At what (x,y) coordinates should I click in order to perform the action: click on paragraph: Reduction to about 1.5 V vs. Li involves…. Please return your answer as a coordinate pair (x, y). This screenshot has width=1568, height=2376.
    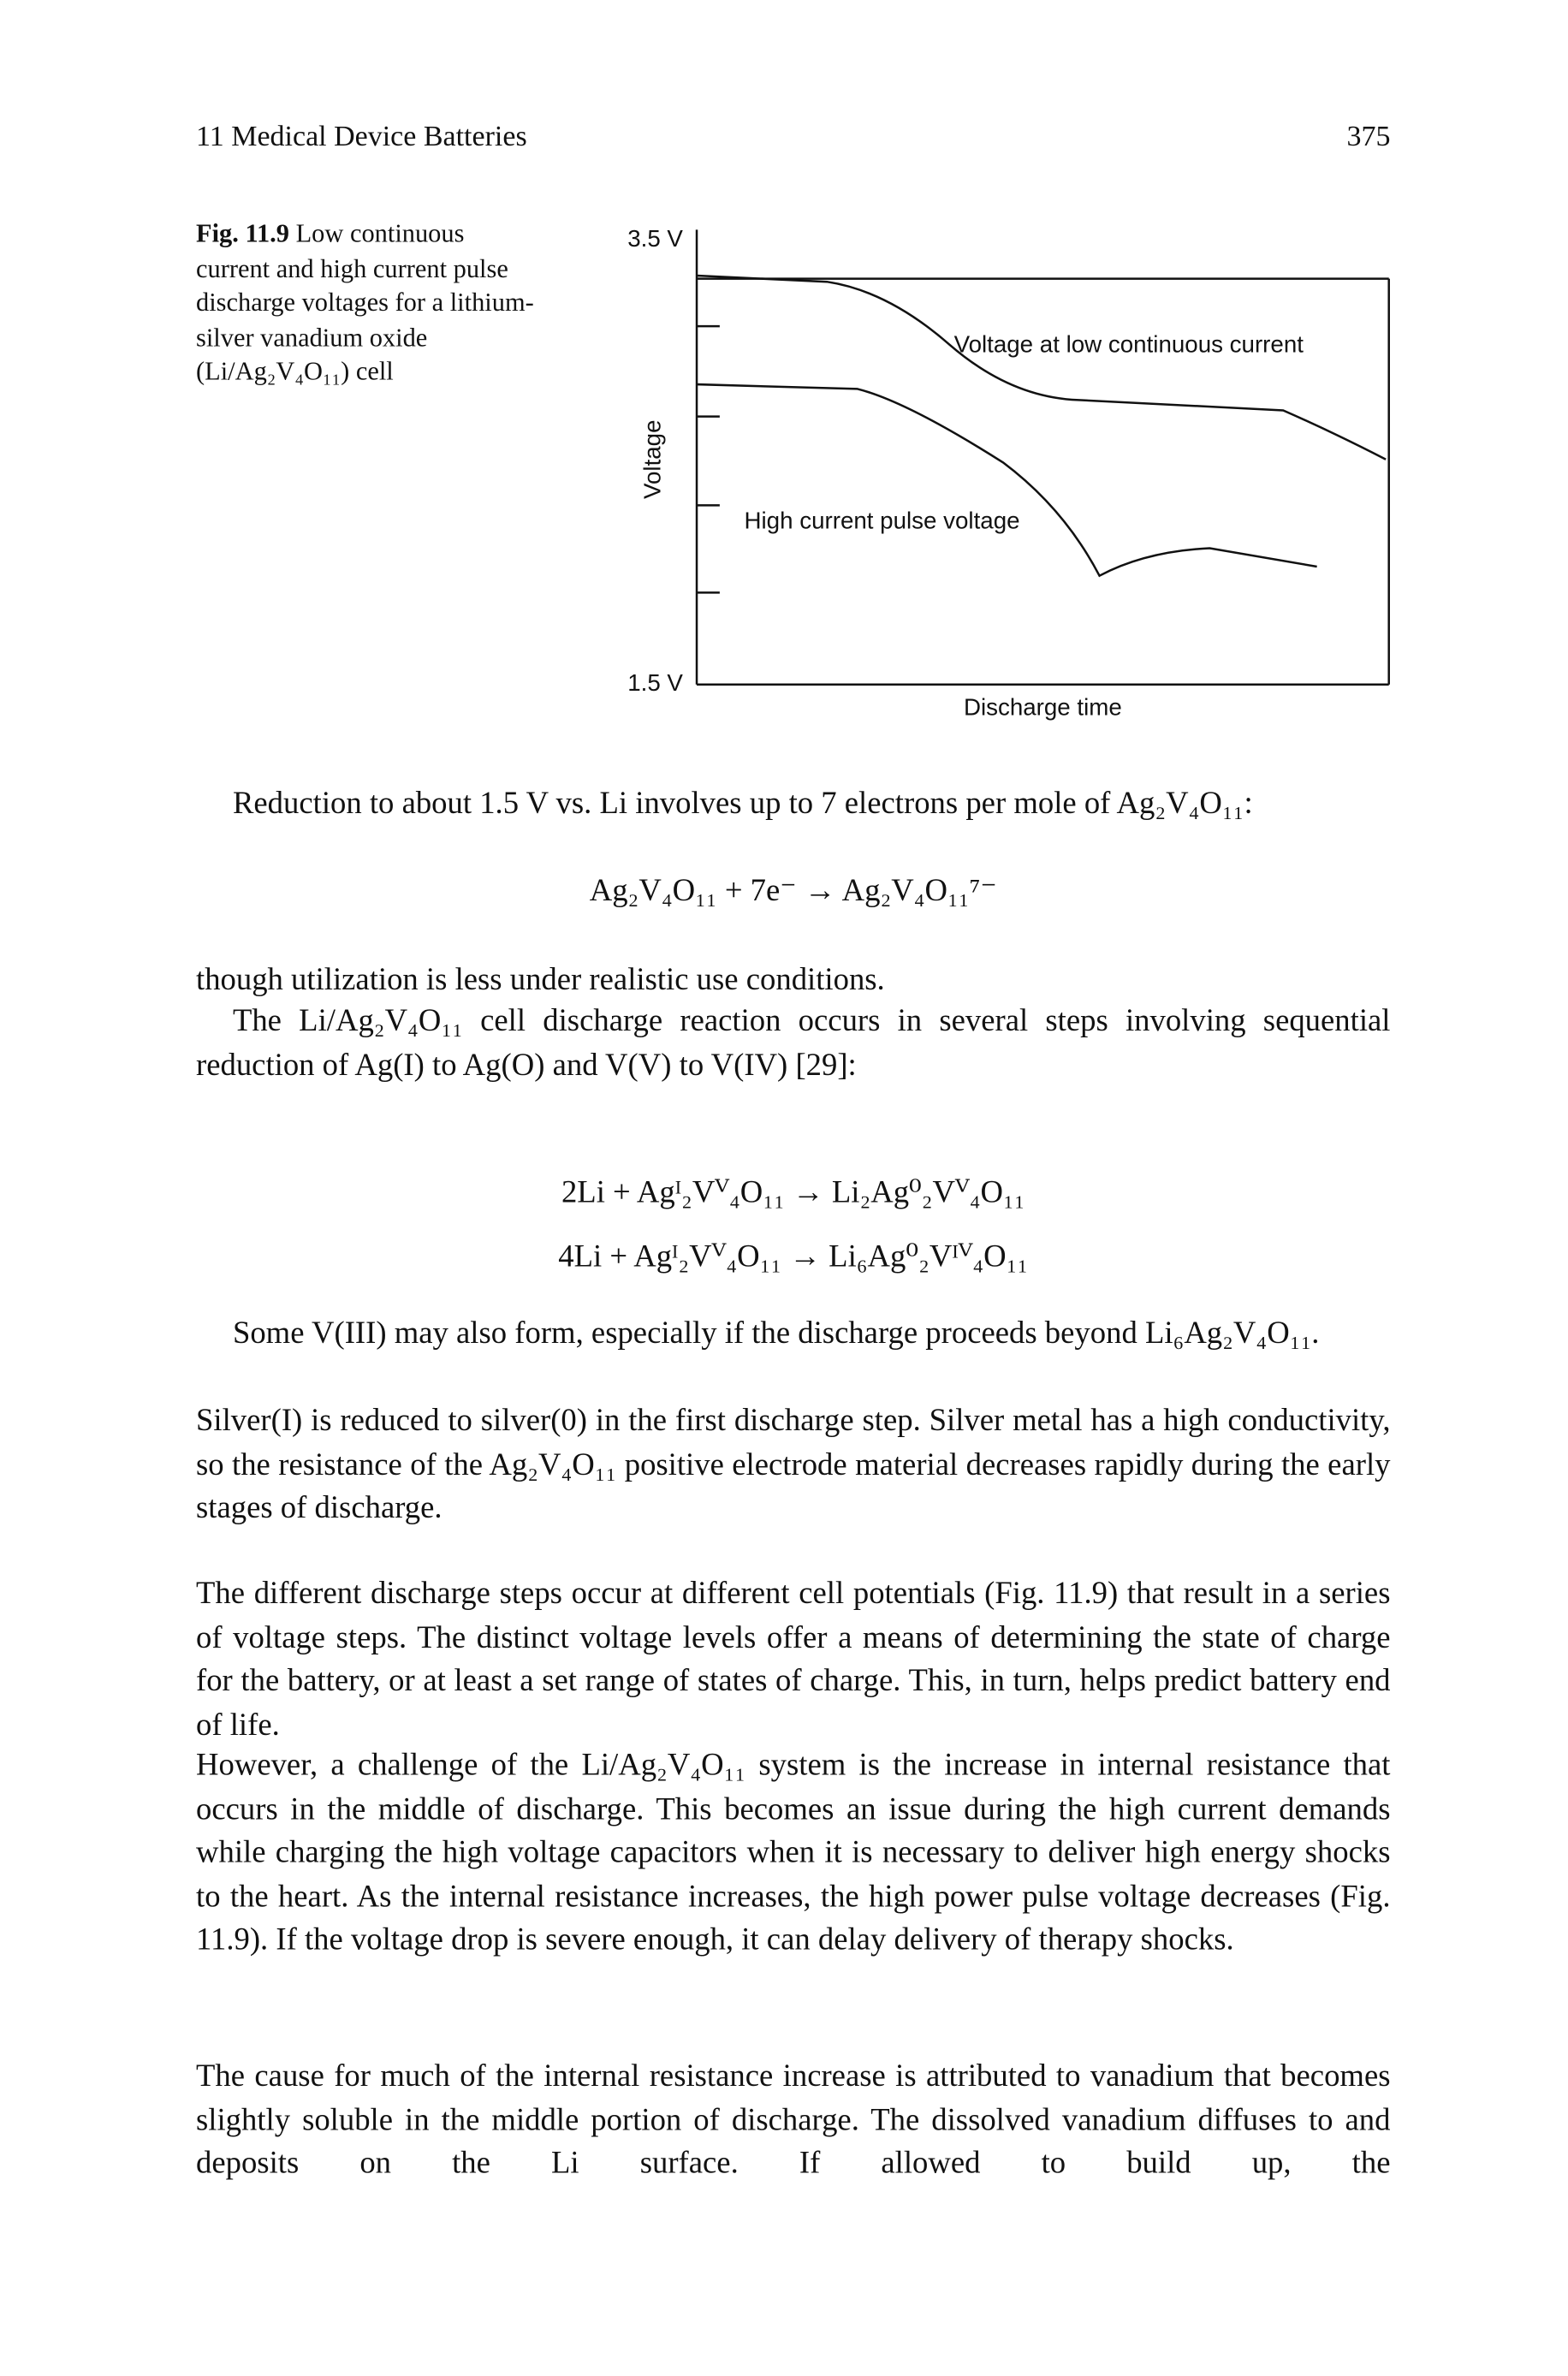
    Looking at the image, I should click on (742, 804).